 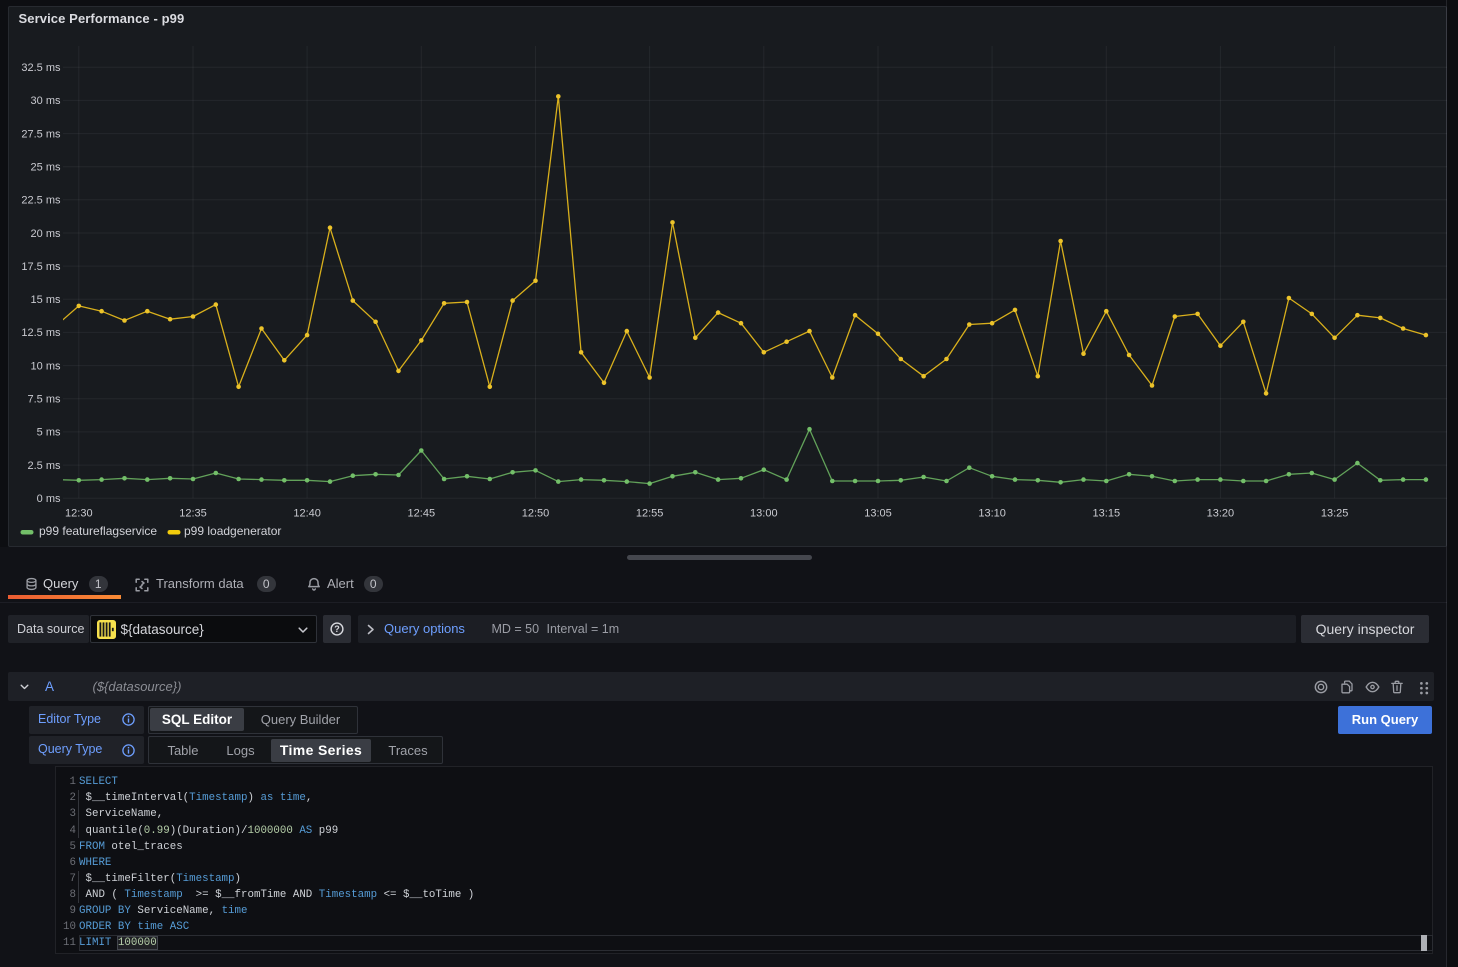 I want to click on svg-text: 13:25, so click(x=1335, y=514).